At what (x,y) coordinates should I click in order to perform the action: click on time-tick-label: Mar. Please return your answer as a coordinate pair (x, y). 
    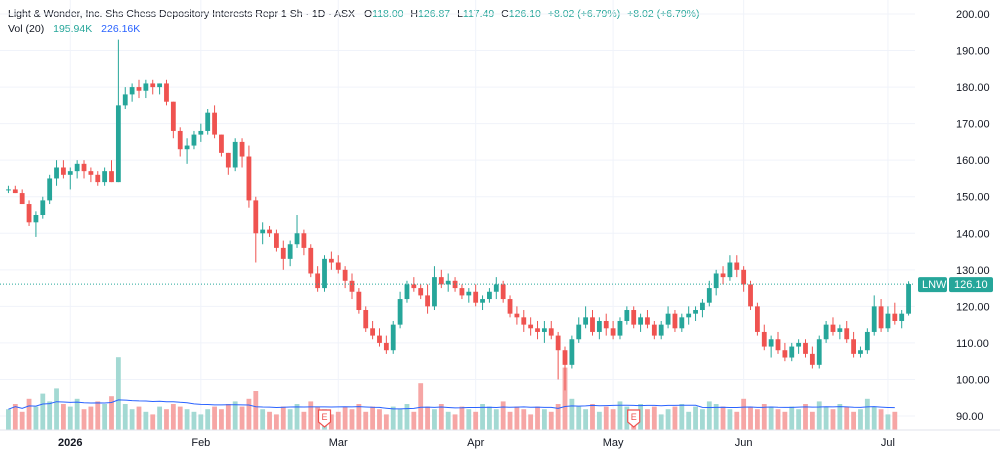
    Looking at the image, I should click on (338, 443).